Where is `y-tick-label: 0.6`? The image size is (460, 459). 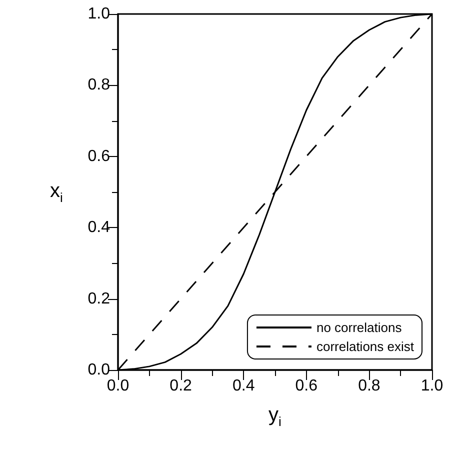 y-tick-label: 0.6 is located at coordinates (99, 156).